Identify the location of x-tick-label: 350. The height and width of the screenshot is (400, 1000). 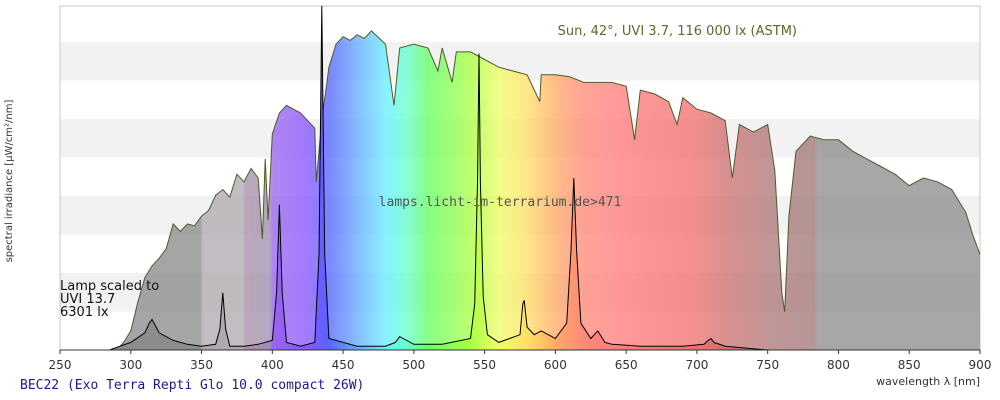
(201, 365).